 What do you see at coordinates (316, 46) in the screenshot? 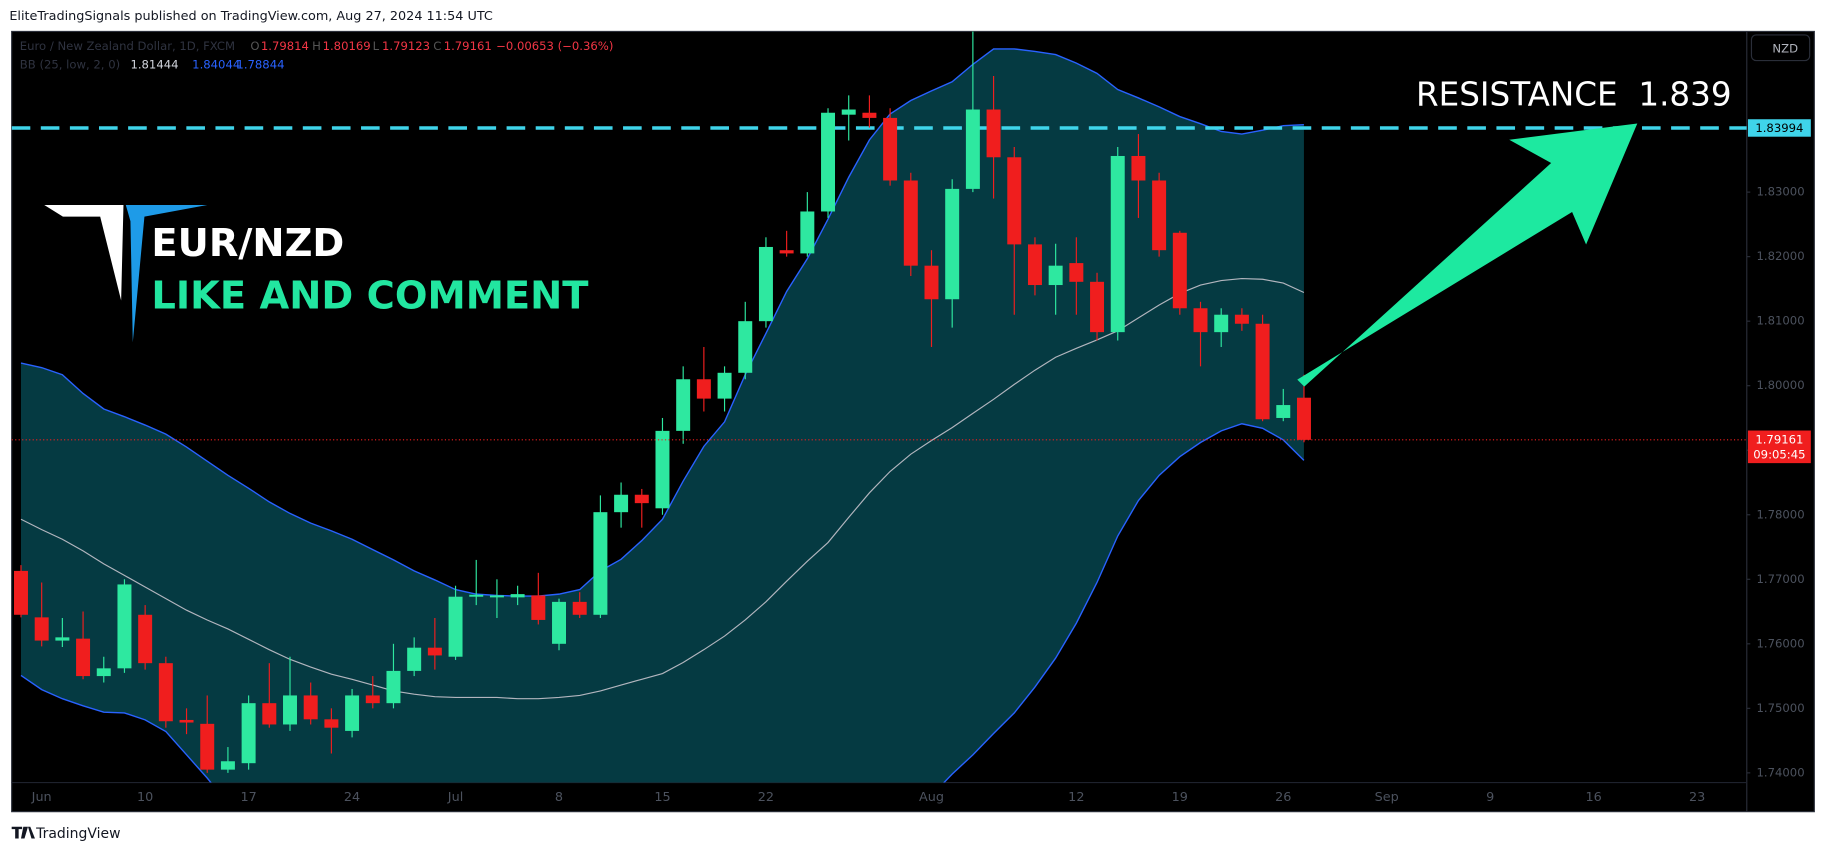
I see `legend-h: H` at bounding box center [316, 46].